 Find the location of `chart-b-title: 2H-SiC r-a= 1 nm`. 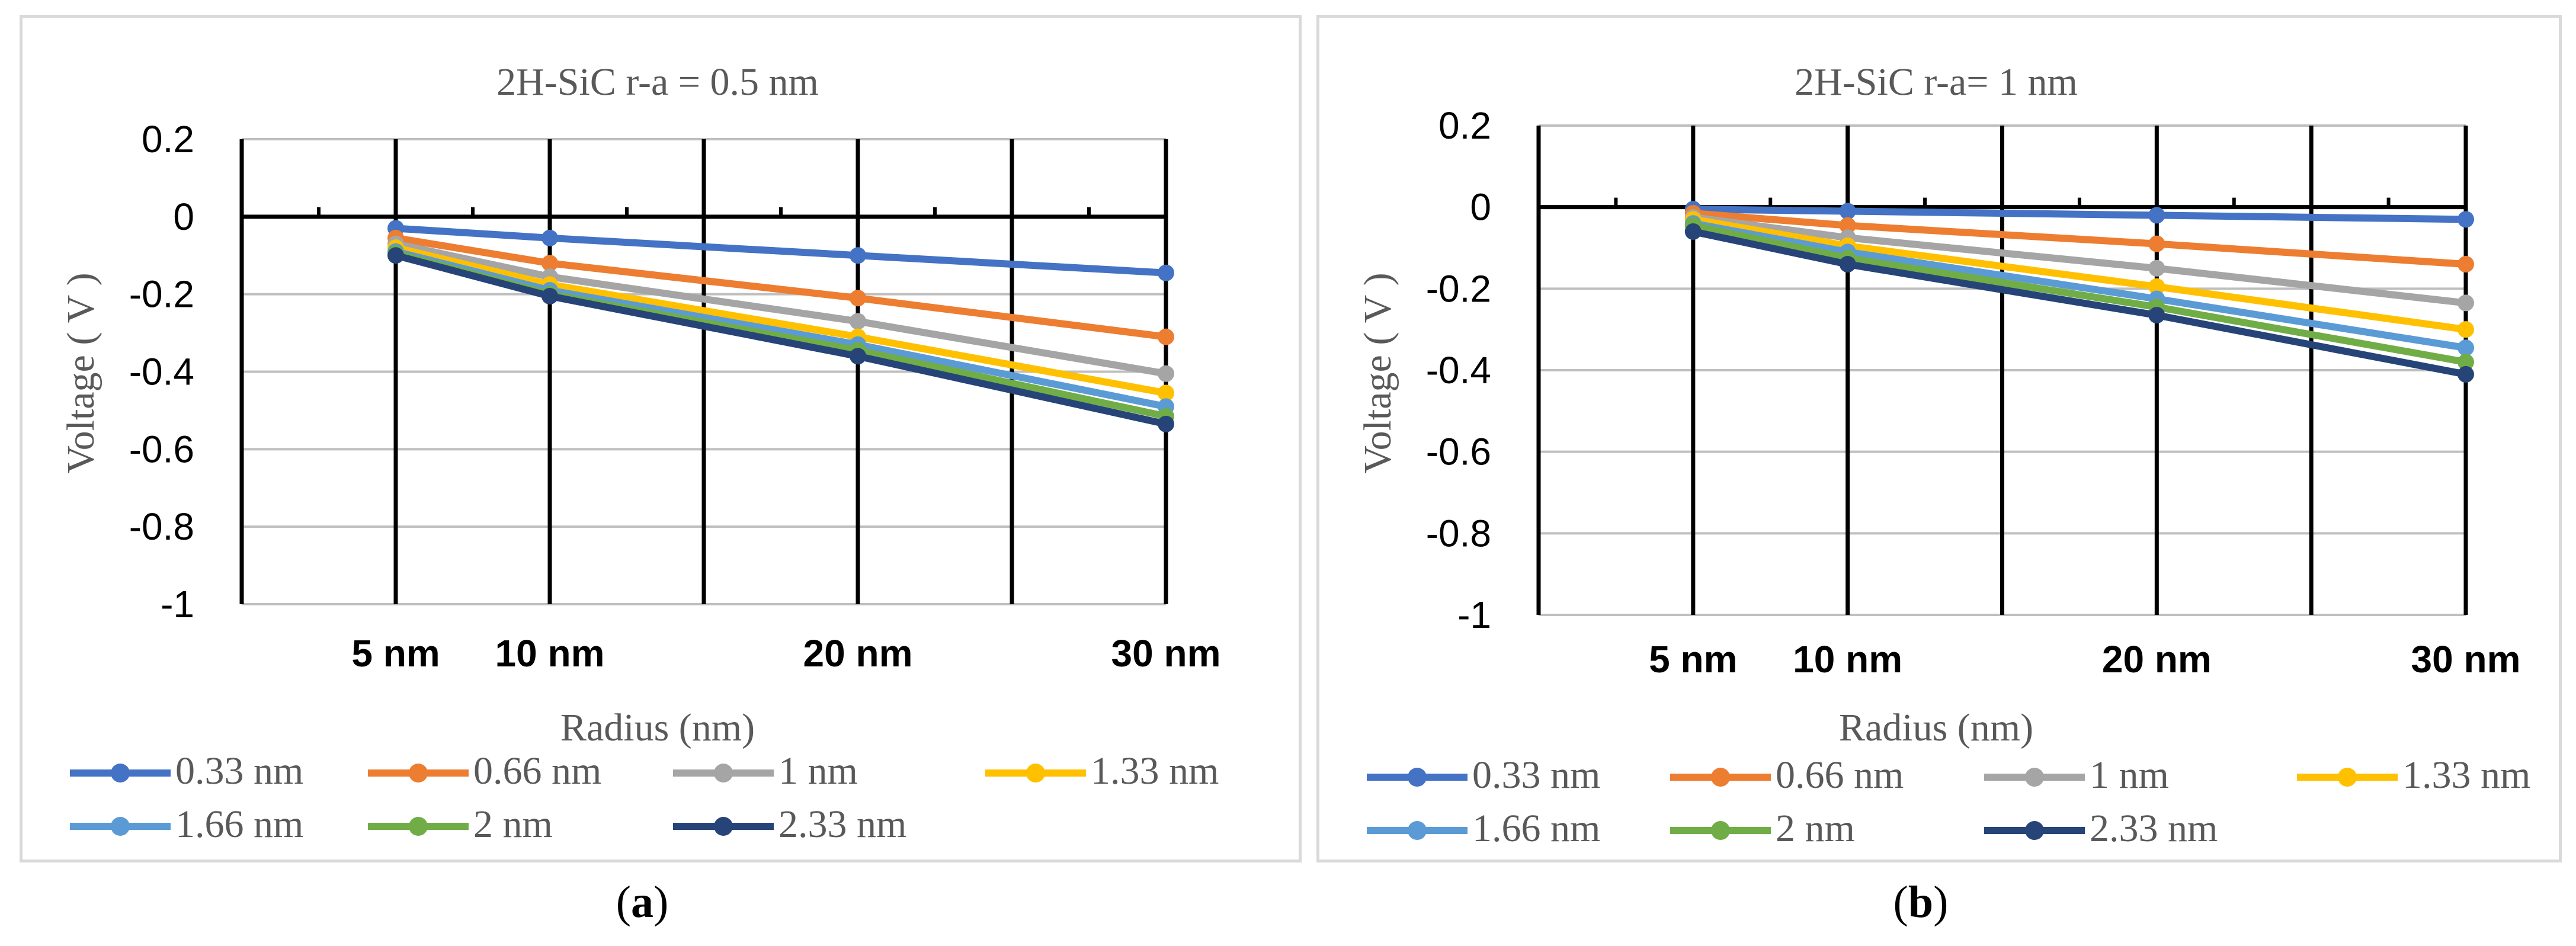

chart-b-title: 2H-SiC r-a= 1 nm is located at coordinates (1936, 82).